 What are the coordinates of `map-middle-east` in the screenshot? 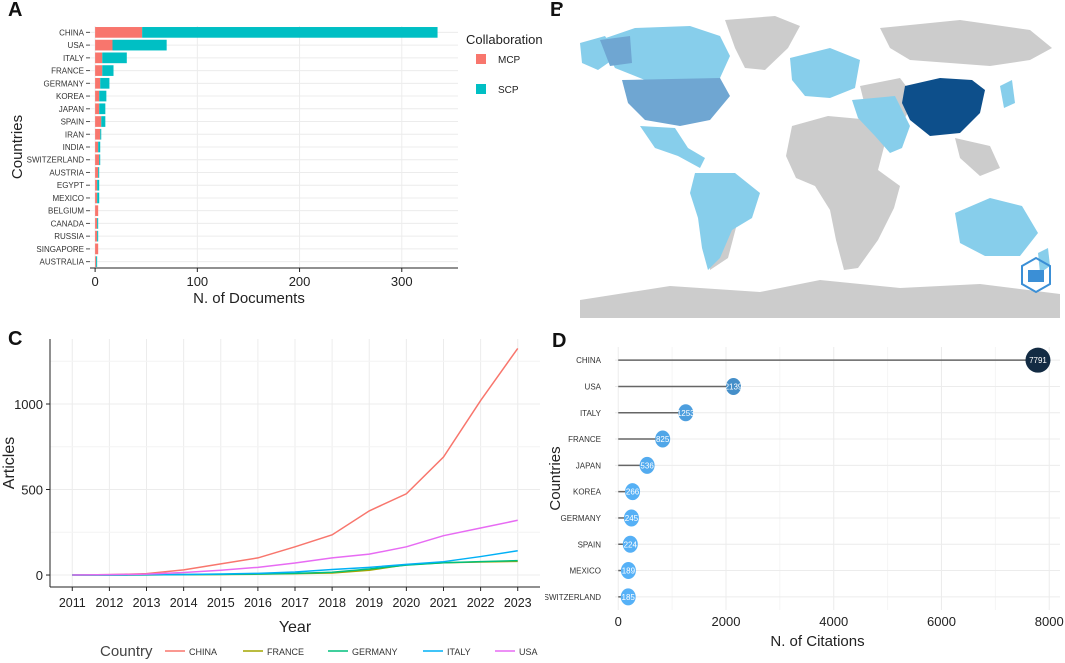 It's located at (881, 124).